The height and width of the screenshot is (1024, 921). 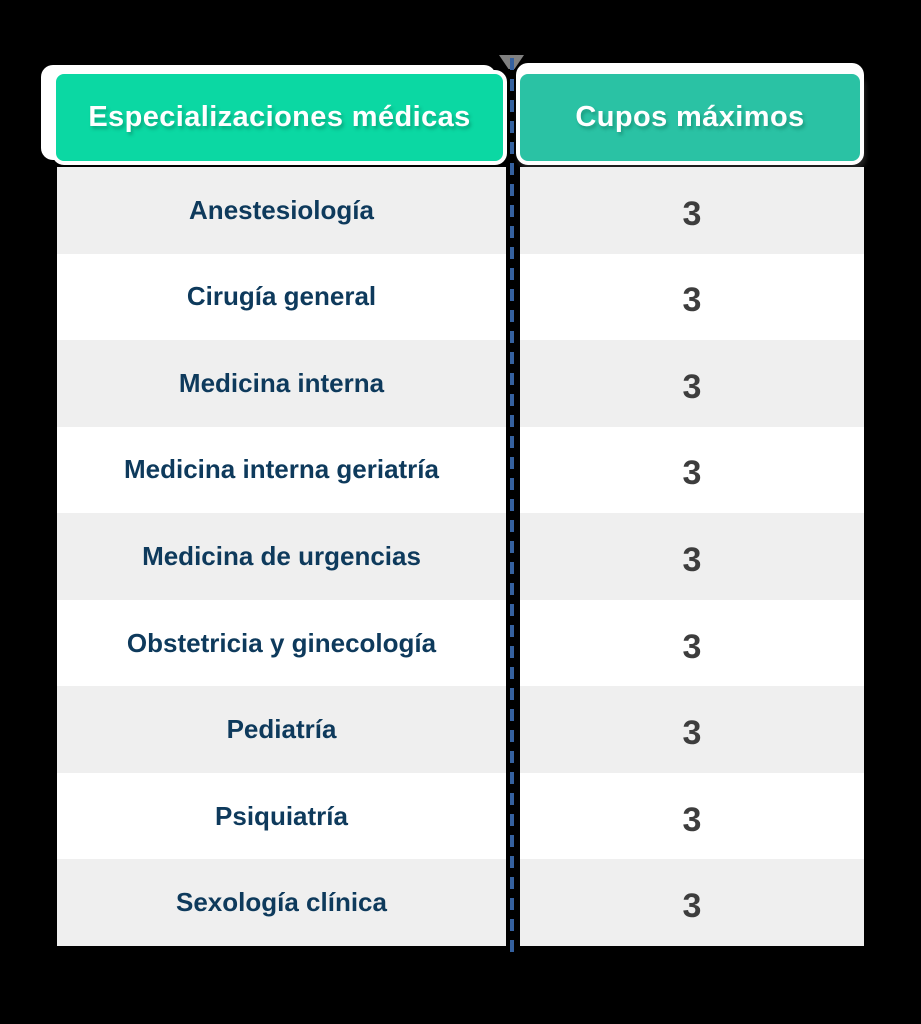 I want to click on especializacion-cell: Anestesiología, so click(x=281, y=210).